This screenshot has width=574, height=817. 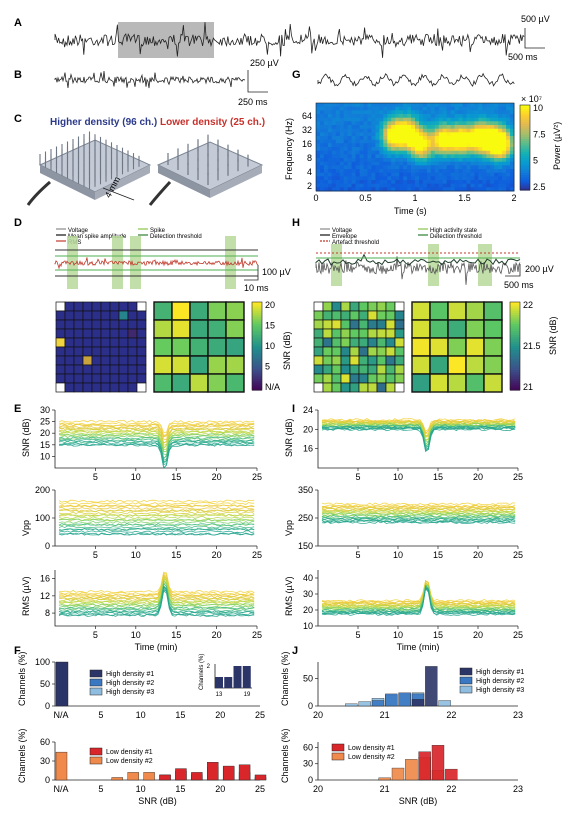 What do you see at coordinates (418, 265) in the screenshot?
I see `panel-h-trace-box` at bounding box center [418, 265].